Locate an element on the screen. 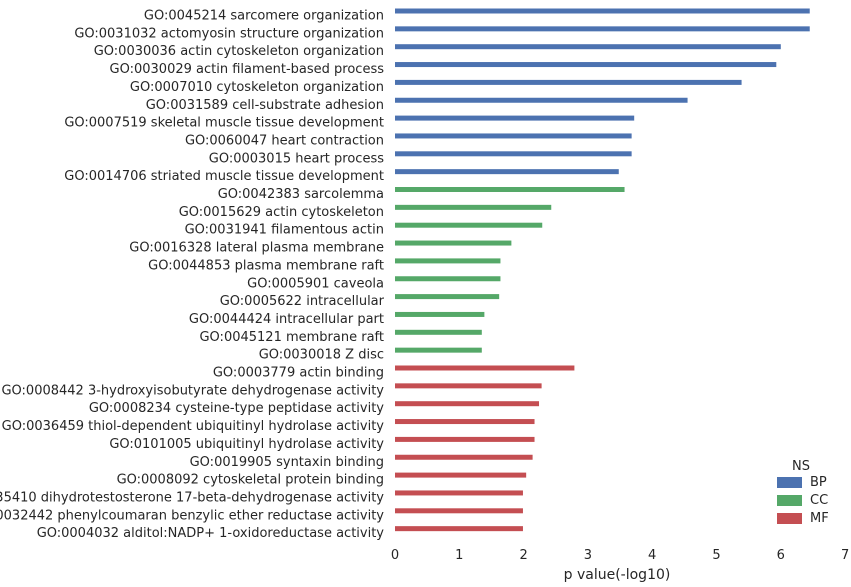 The image size is (851, 587). category-label: GO:0005622 intracellular is located at coordinates (302, 301).